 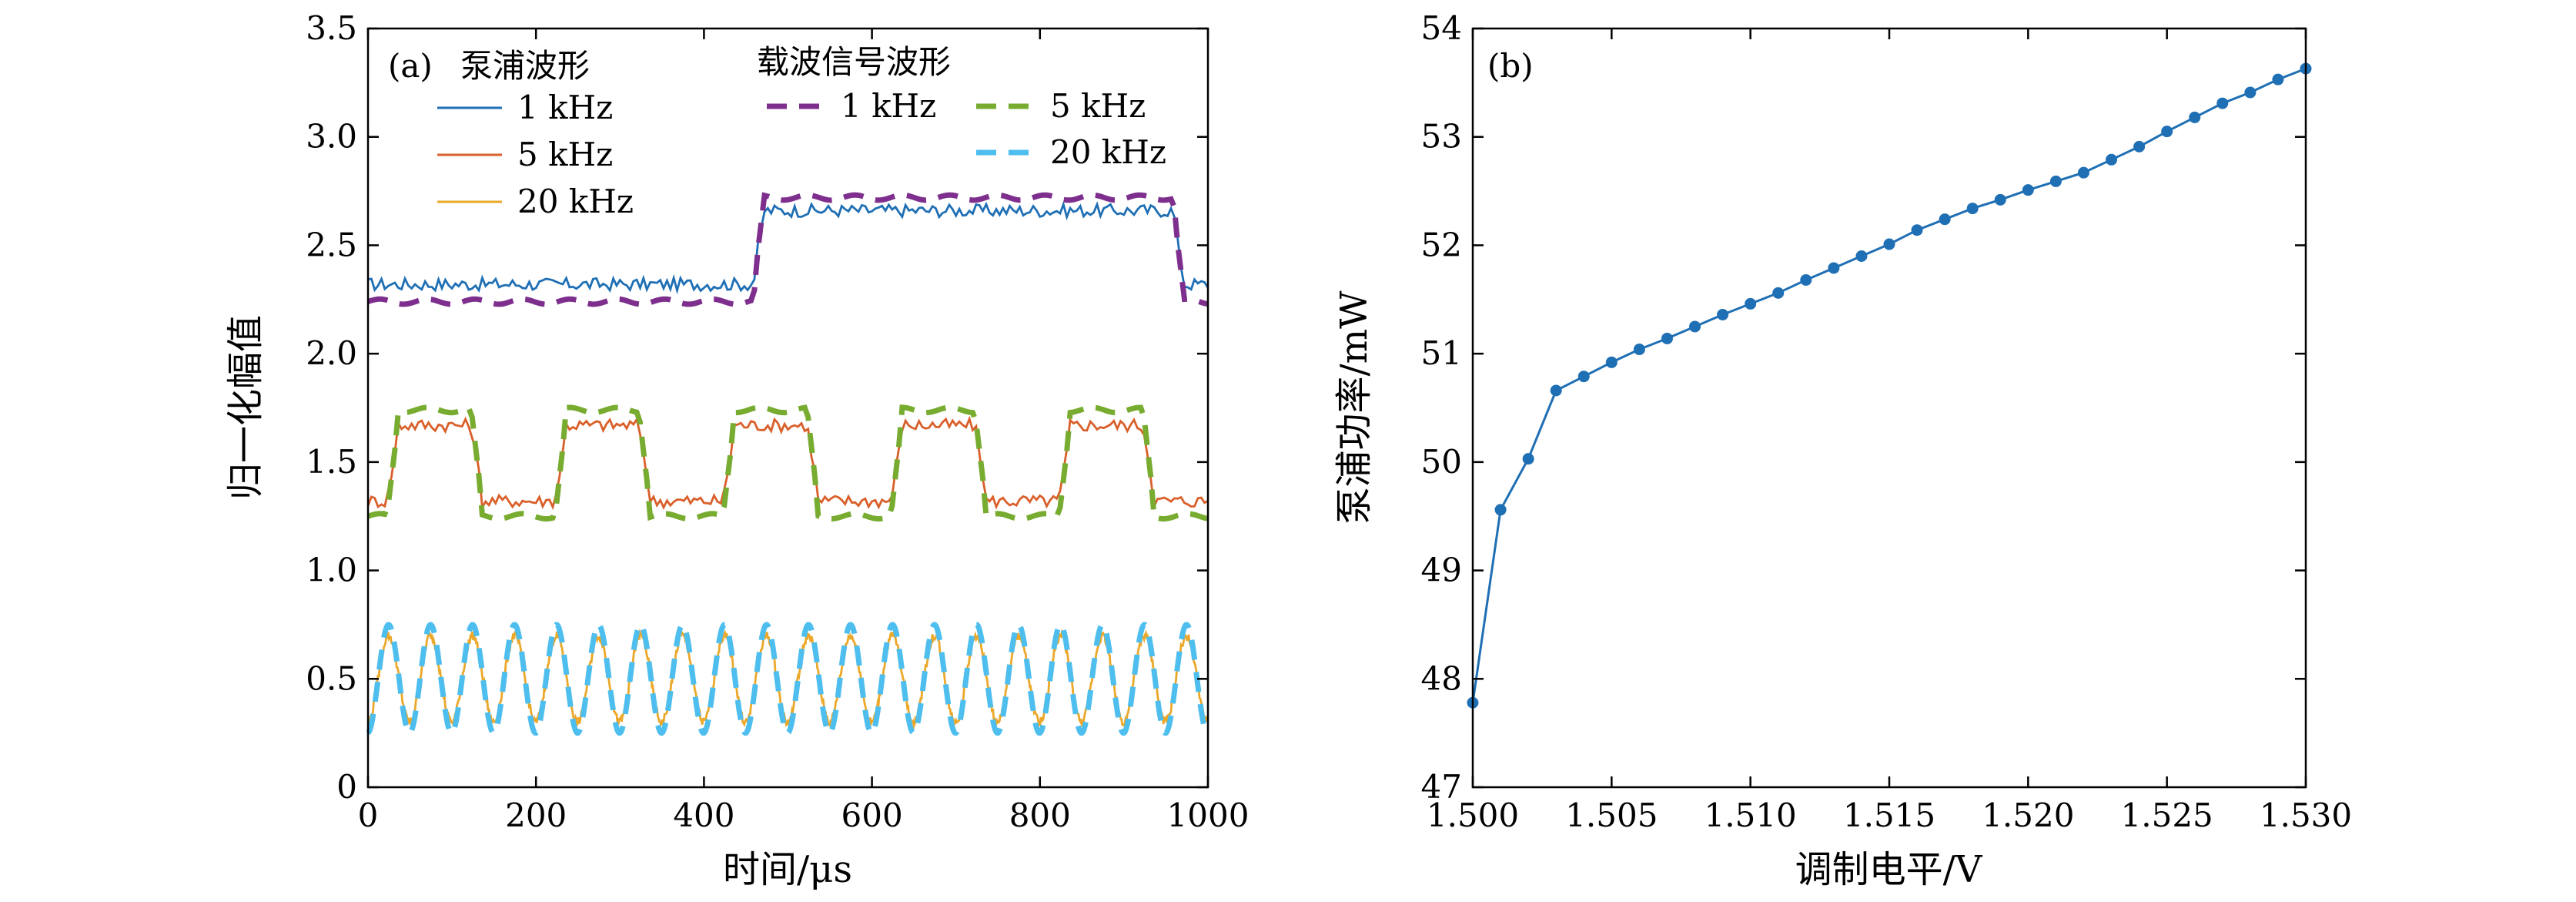 I want to click on panel-a-ytick-label: 3.0, so click(x=331, y=137).